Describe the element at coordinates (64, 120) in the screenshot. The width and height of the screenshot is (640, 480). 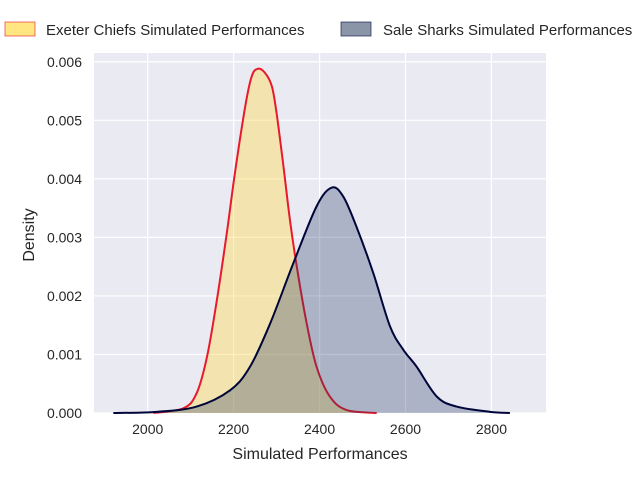
I see `y-tick-label: 0.005` at that location.